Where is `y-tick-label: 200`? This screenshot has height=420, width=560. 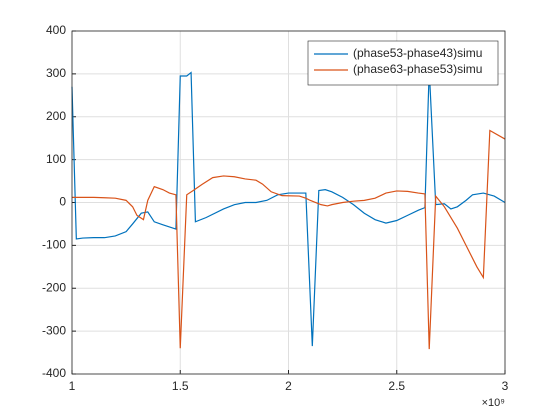 y-tick-label: 200 is located at coordinates (56, 116).